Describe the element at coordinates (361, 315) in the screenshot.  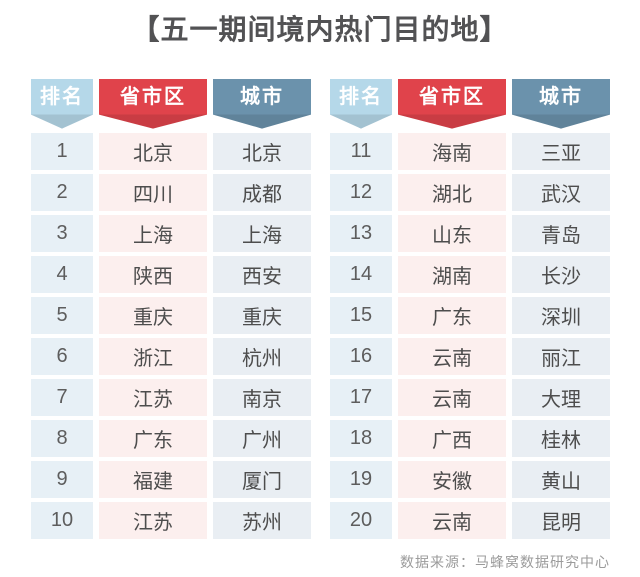
I see `cell-rank: 15` at that location.